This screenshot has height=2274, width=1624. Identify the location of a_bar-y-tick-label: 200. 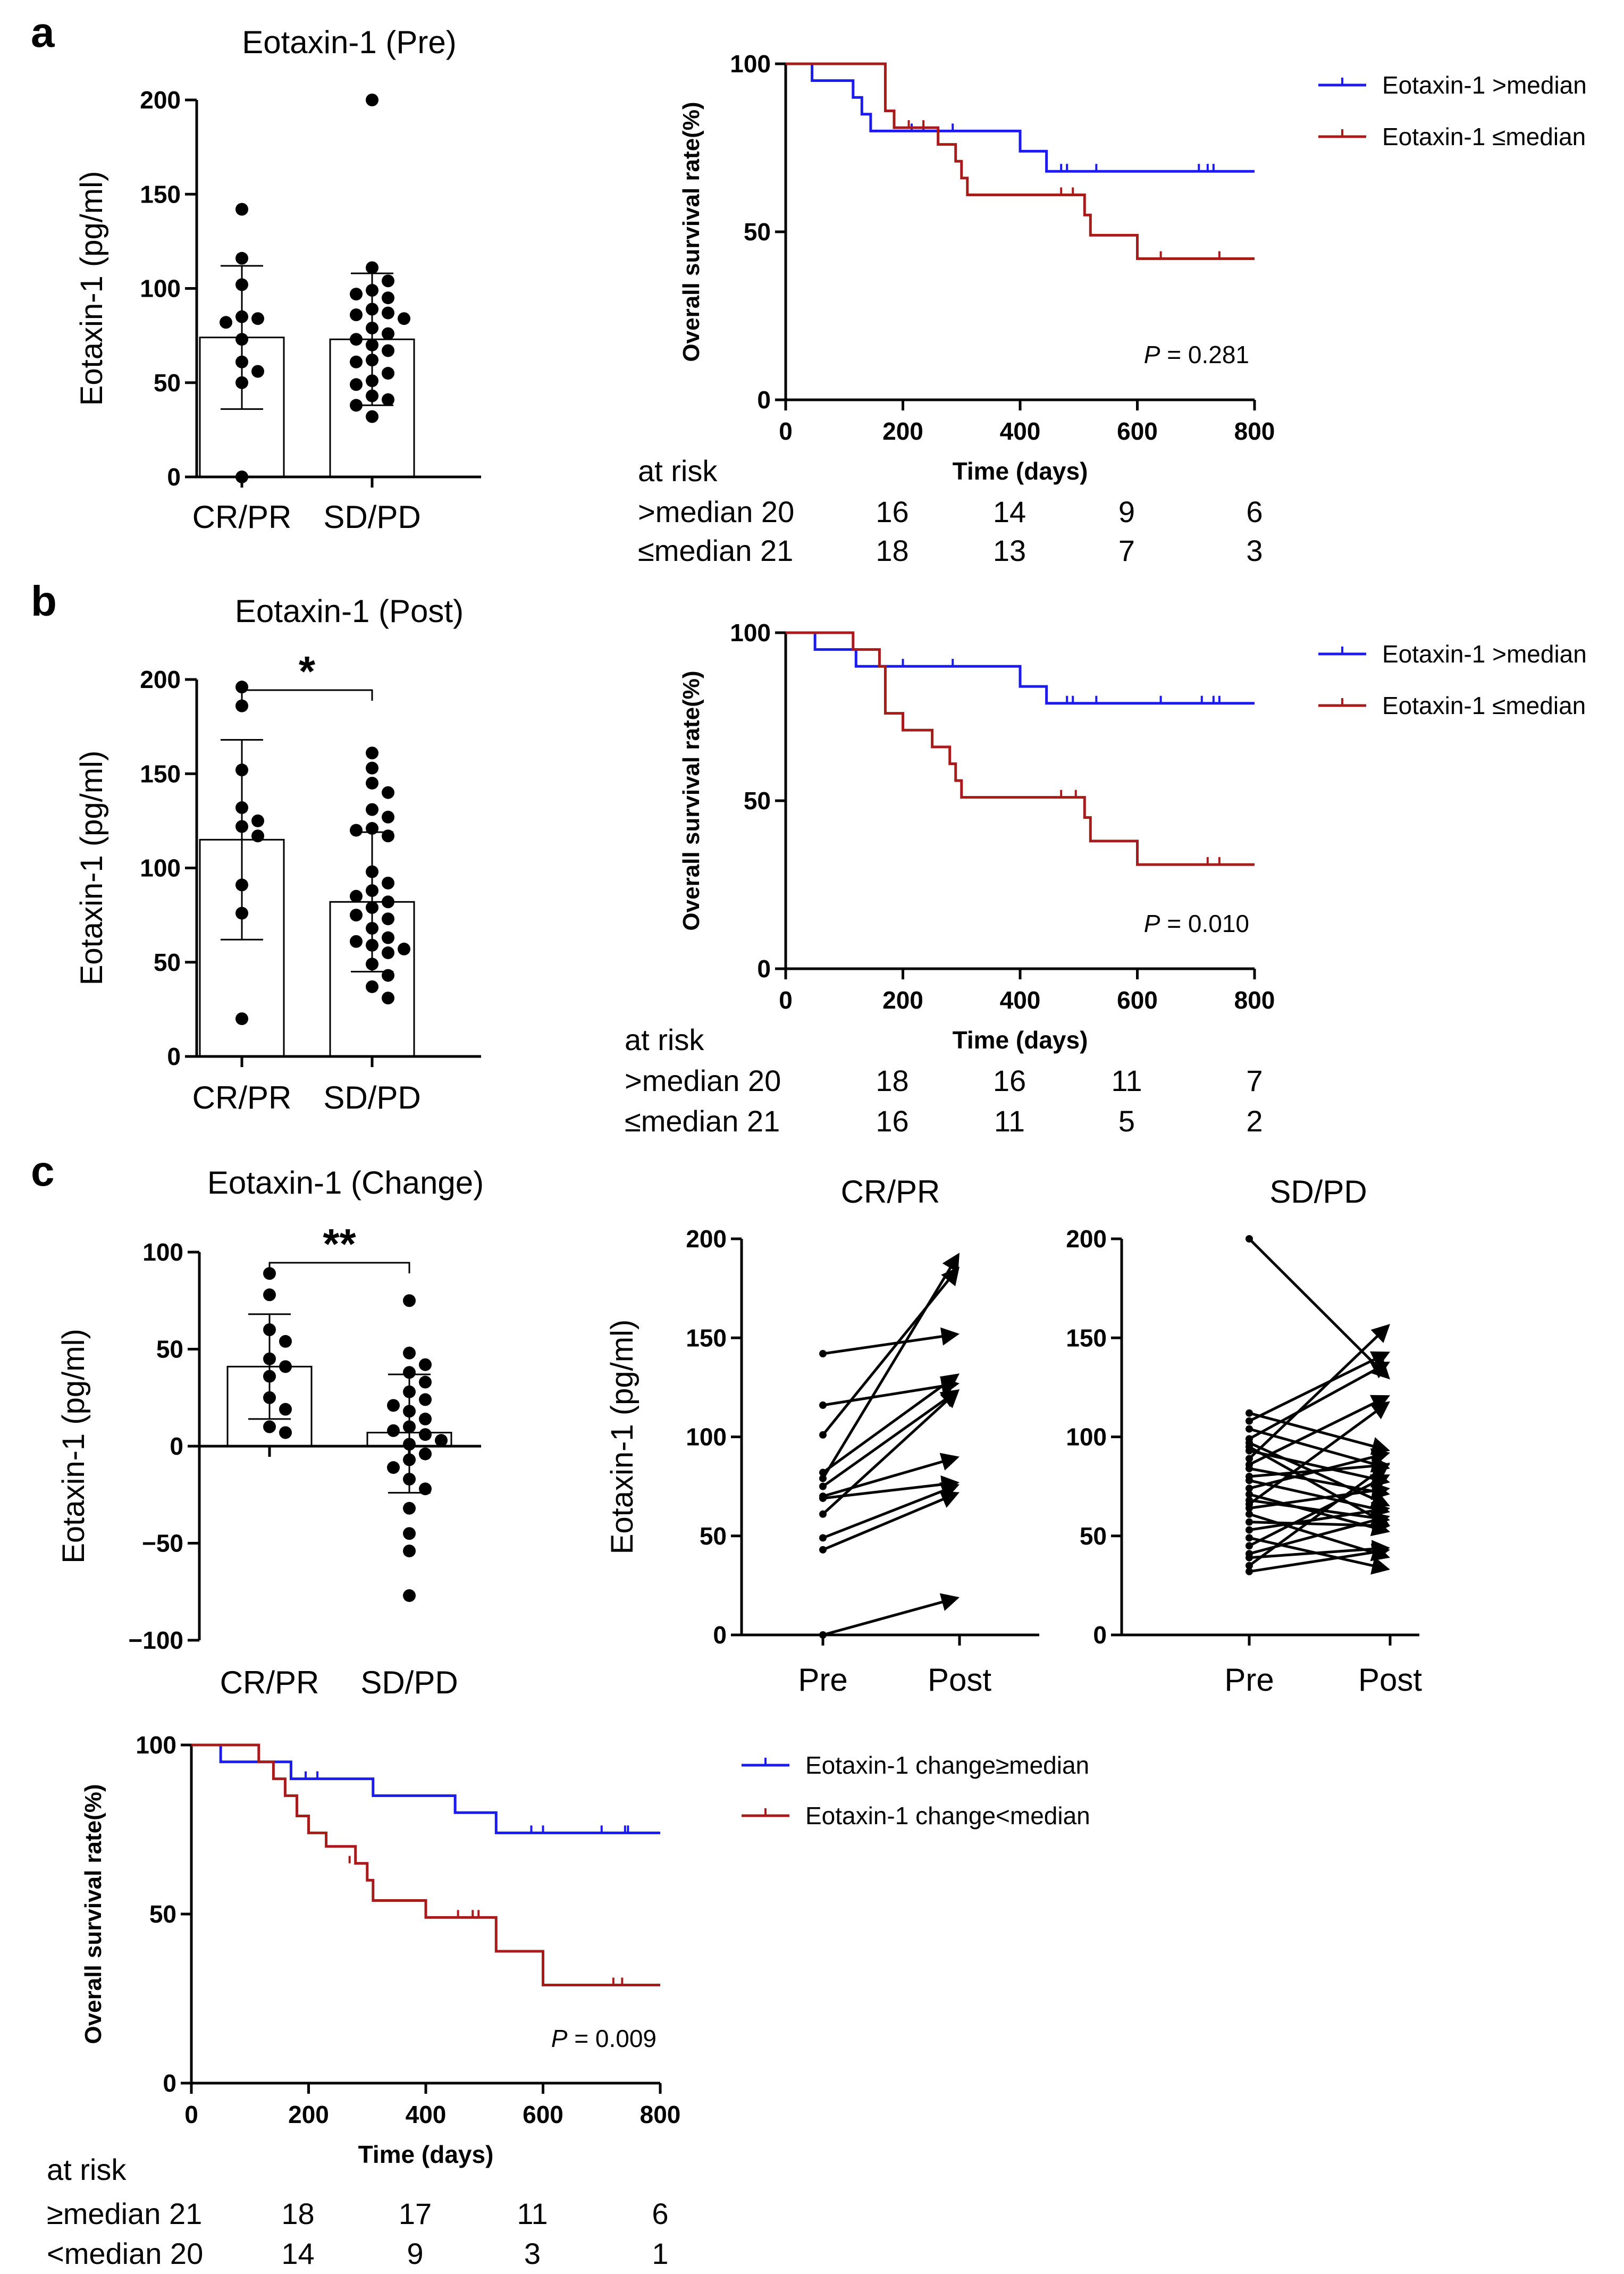
(161, 100).